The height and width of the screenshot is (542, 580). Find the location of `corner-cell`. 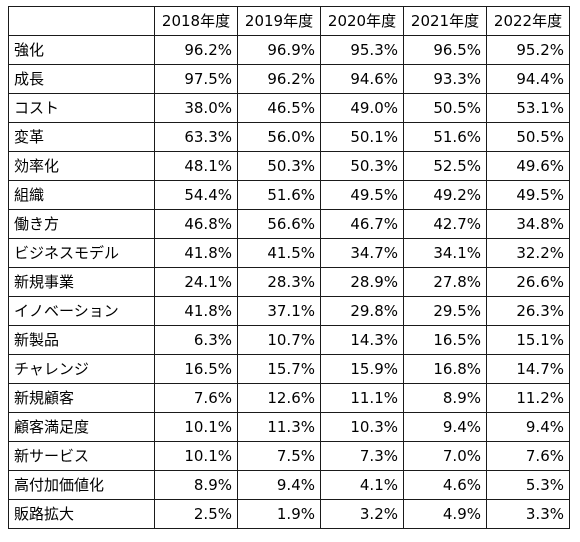

corner-cell is located at coordinates (81, 21).